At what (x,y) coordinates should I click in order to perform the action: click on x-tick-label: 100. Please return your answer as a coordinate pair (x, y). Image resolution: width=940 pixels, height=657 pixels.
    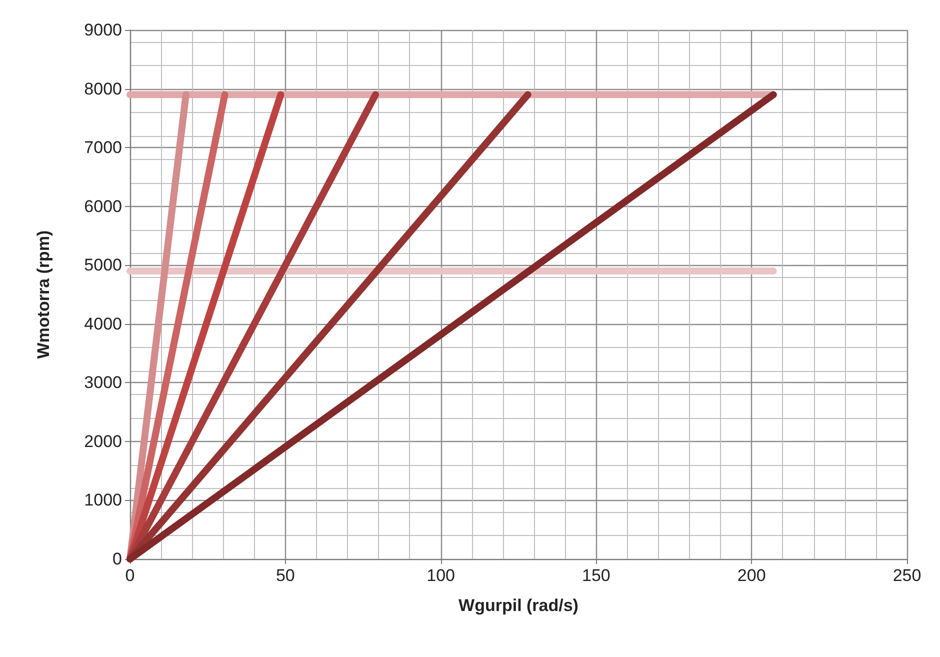
    Looking at the image, I should click on (440, 575).